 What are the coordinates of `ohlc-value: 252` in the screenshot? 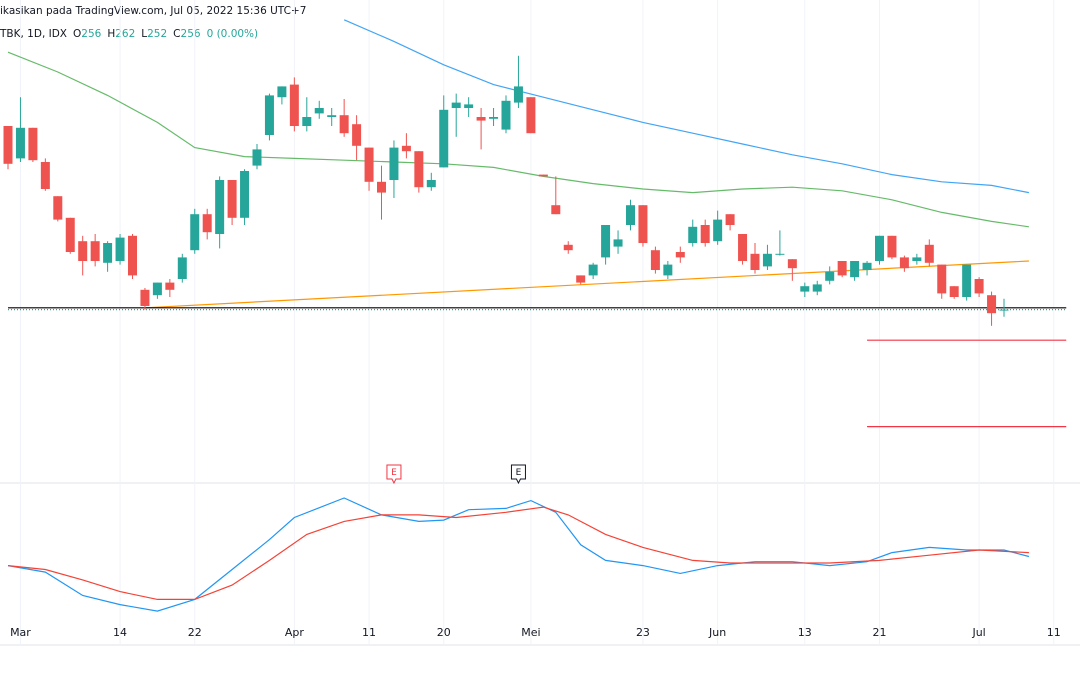 It's located at (157, 34).